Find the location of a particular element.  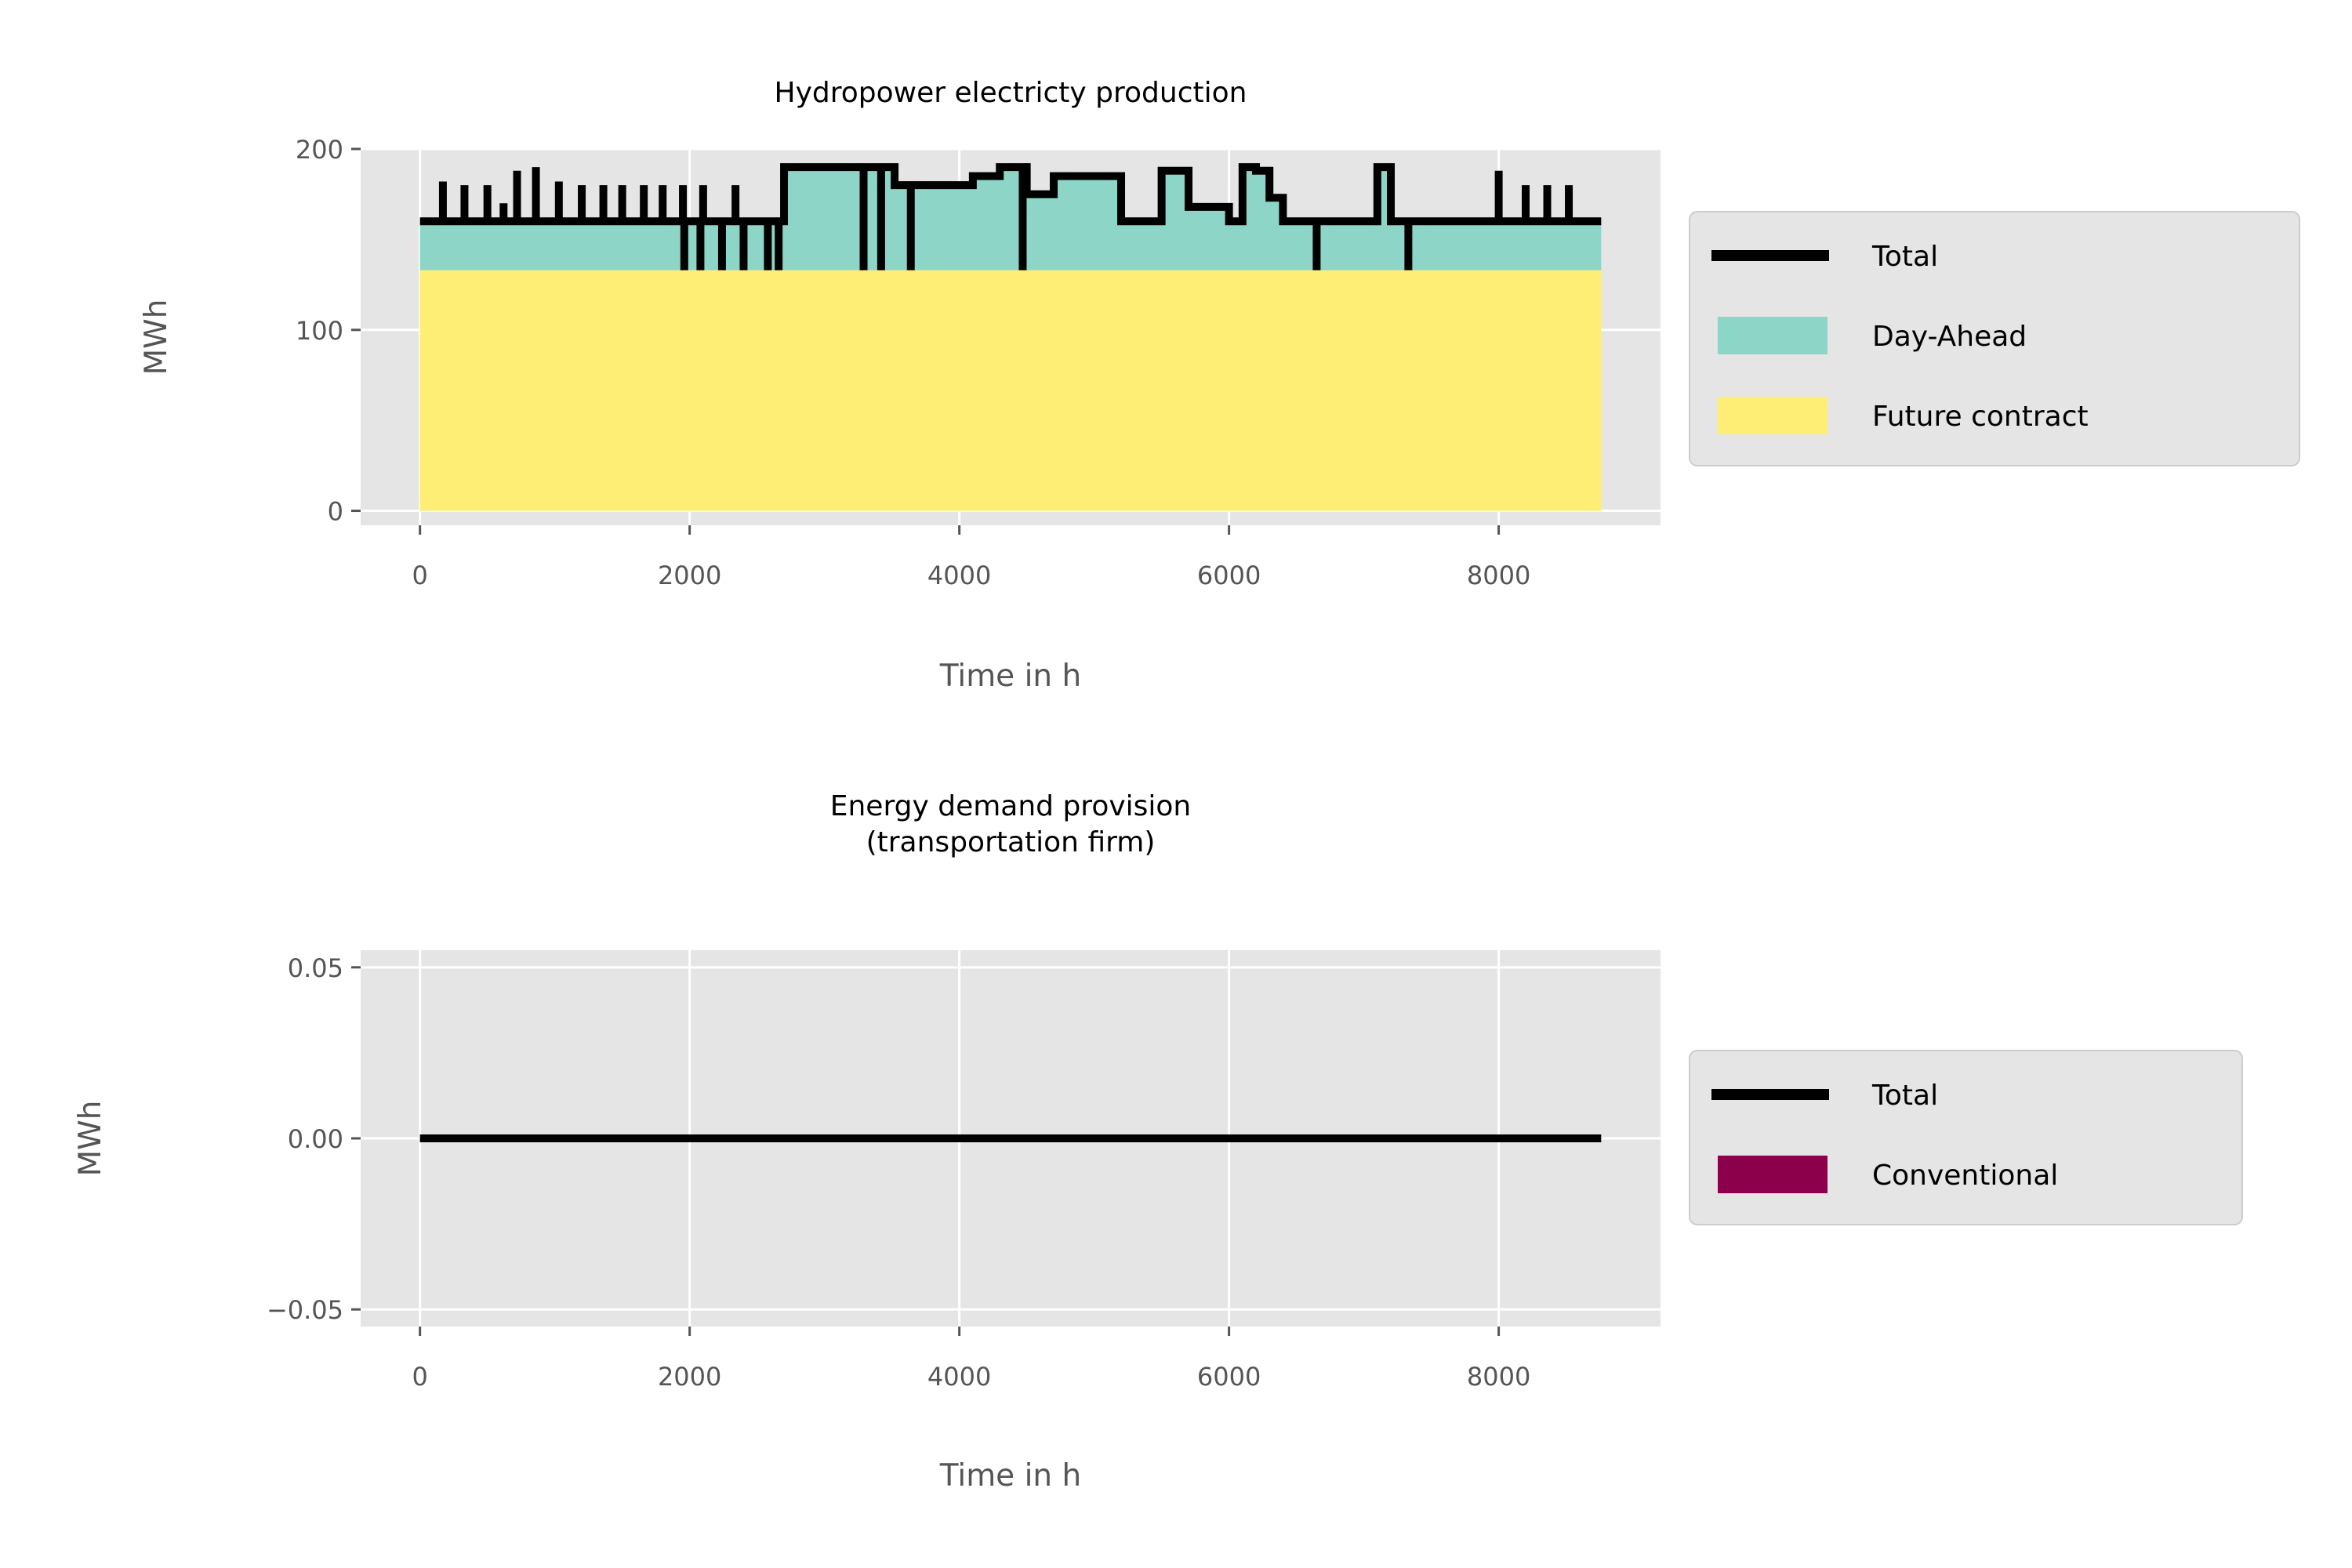

y-tick-label: 0.00 is located at coordinates (315, 1139).